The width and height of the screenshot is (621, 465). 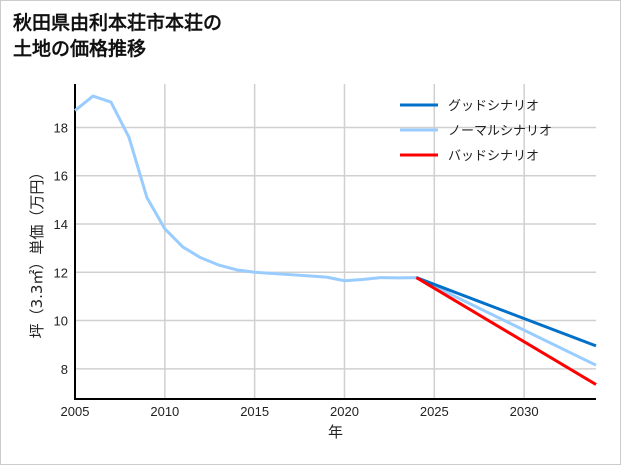 What do you see at coordinates (163, 36) in the screenshot?
I see `chart-title: 秋田県由利本荘市本荘の 土地の価格推移` at bounding box center [163, 36].